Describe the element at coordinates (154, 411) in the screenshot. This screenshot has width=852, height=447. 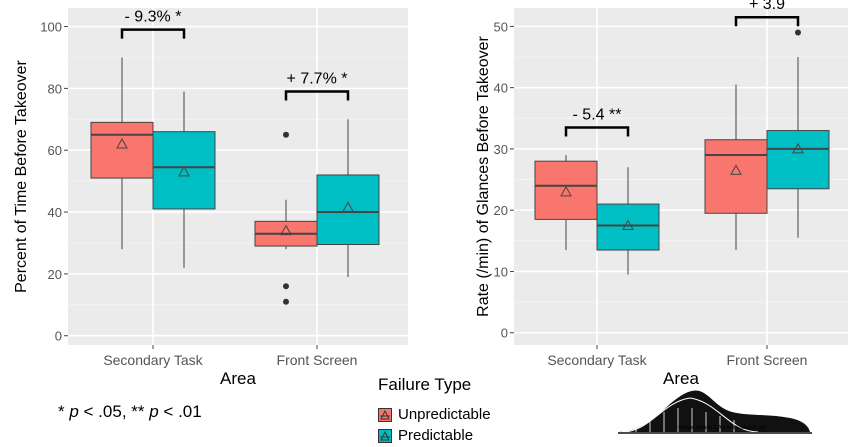
I see `note-p-symbol-2: p` at that location.